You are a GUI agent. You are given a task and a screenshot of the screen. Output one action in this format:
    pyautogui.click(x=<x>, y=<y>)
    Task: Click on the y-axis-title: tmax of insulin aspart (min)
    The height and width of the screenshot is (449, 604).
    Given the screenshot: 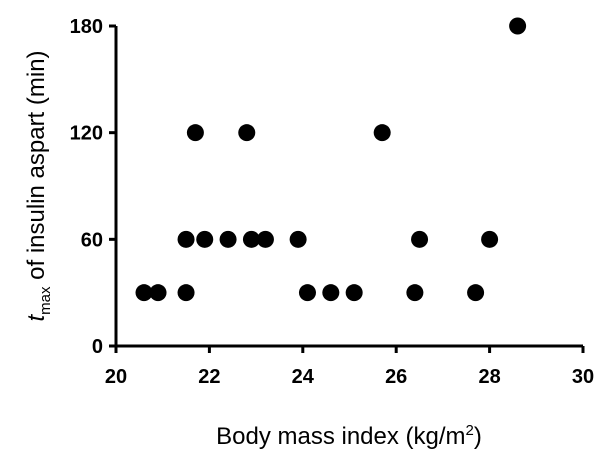 What is the action you would take?
    pyautogui.click(x=38, y=185)
    